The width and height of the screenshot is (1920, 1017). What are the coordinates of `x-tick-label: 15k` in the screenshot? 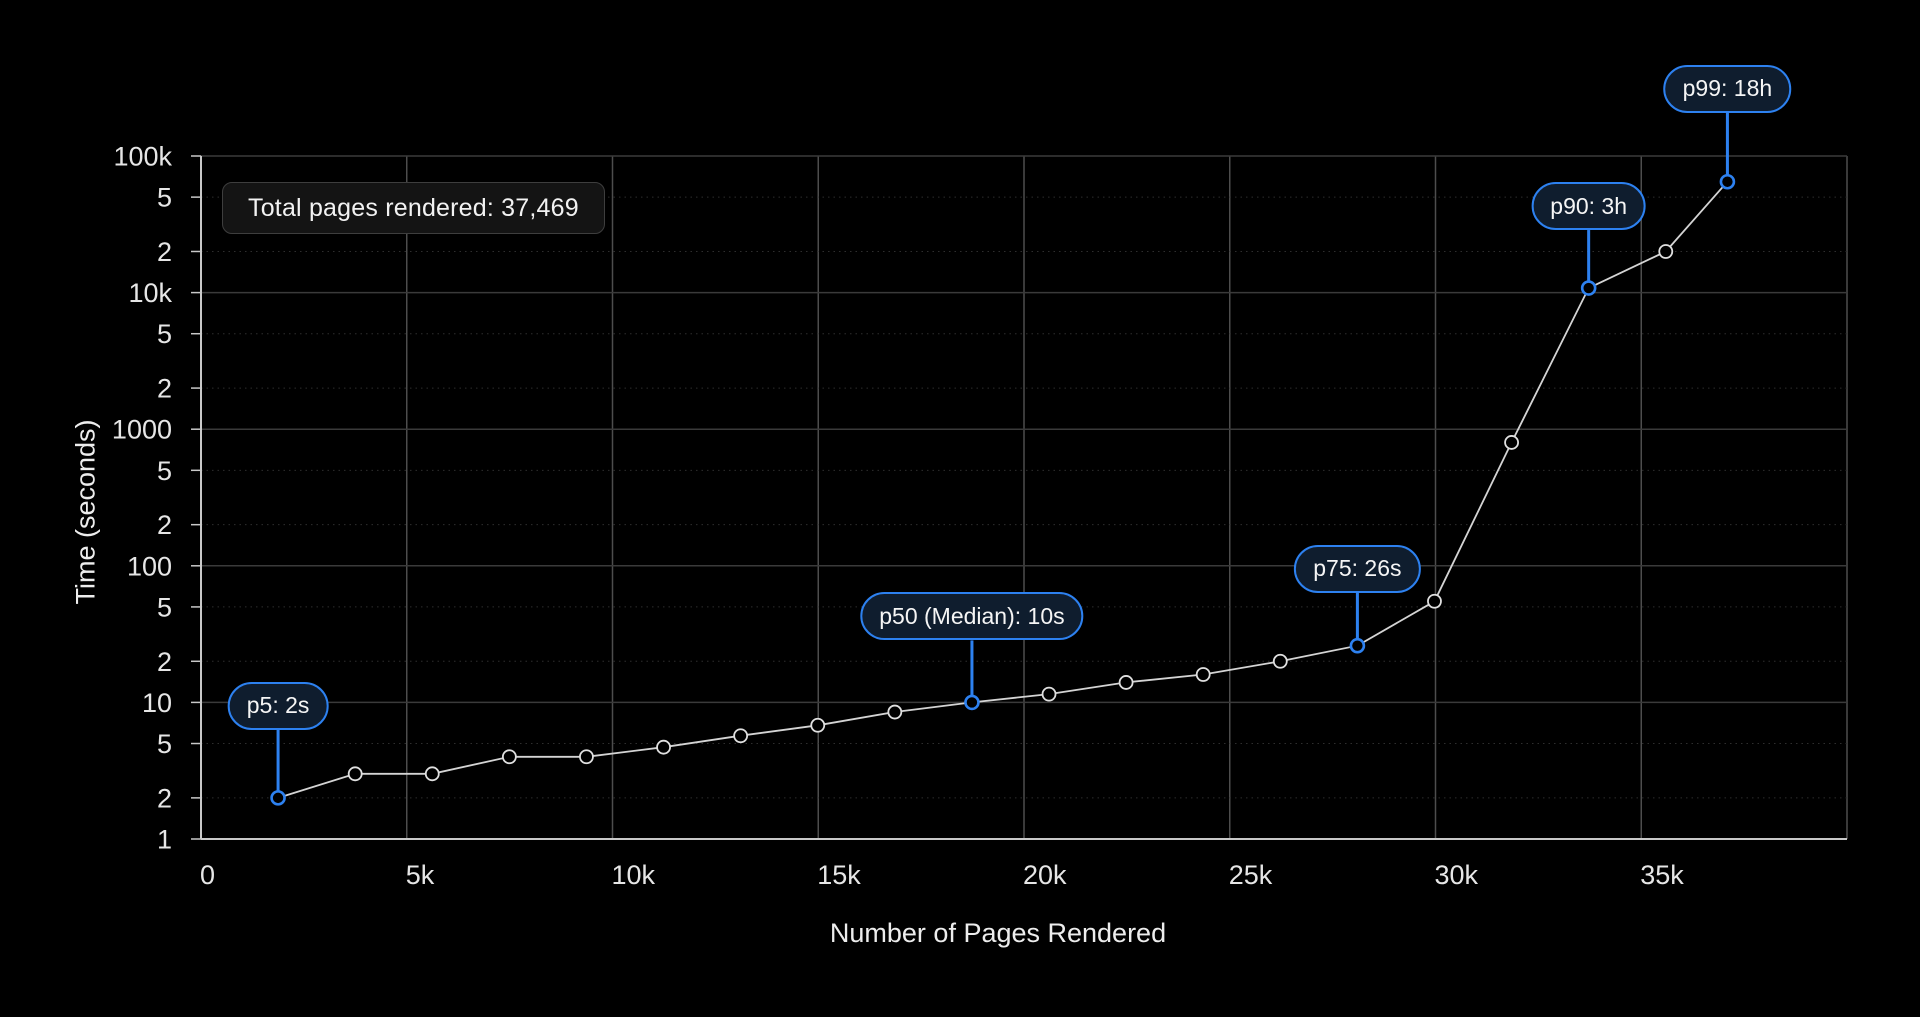 It's located at (839, 875).